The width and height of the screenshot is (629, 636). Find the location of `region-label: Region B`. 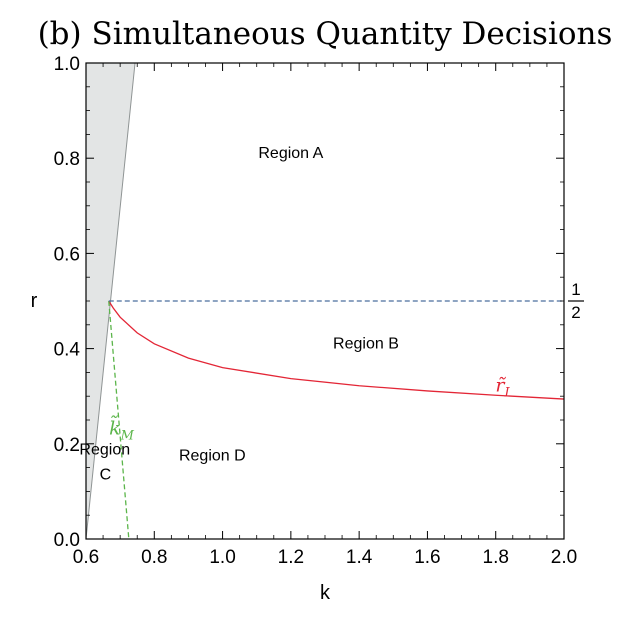

region-label: Region B is located at coordinates (366, 344).